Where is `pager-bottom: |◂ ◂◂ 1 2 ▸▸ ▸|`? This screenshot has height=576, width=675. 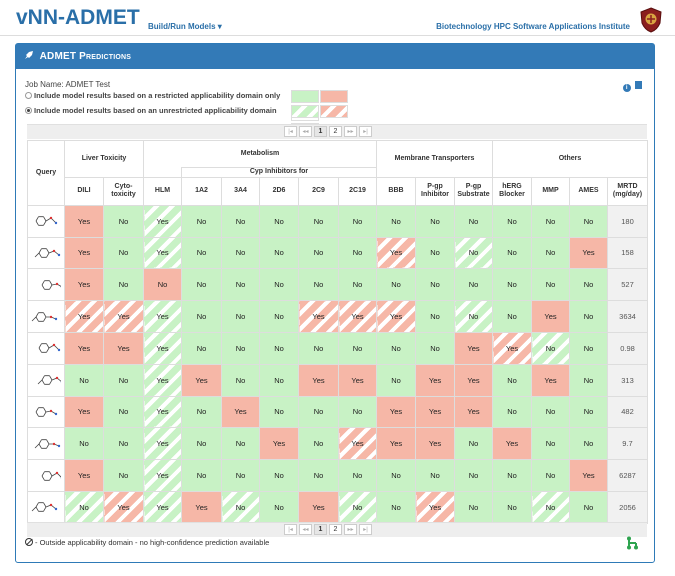
pager-bottom: |◂ ◂◂ 1 2 ▸▸ ▸| is located at coordinates (329, 530).